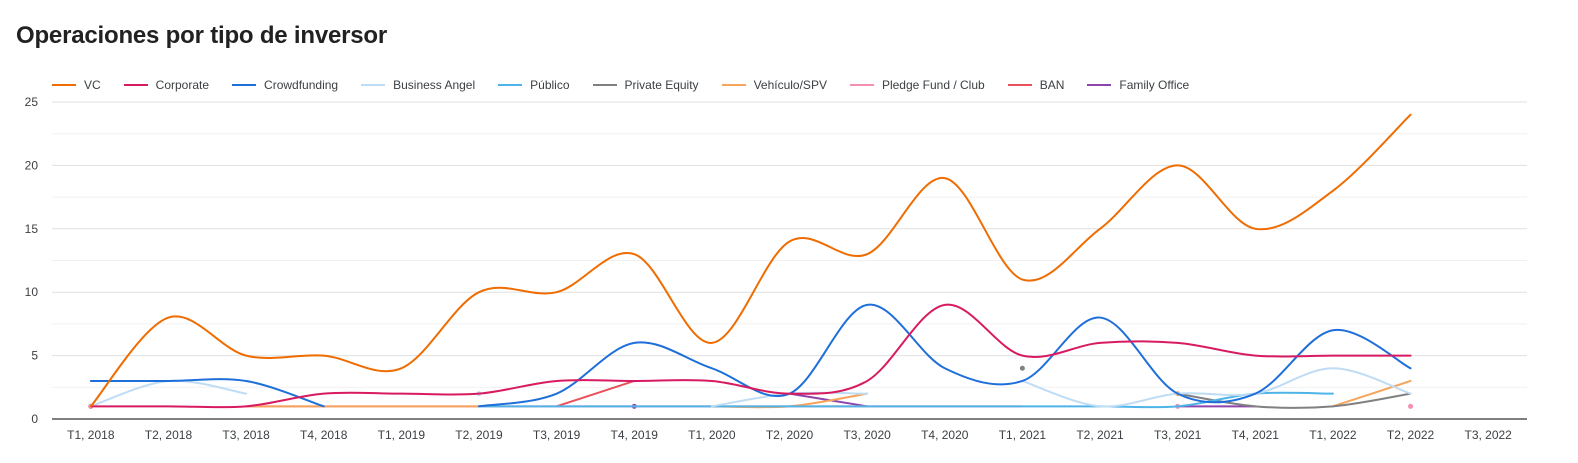 This screenshot has height=463, width=1578. What do you see at coordinates (557, 435) in the screenshot?
I see `x-tick-label: T3, 2019` at bounding box center [557, 435].